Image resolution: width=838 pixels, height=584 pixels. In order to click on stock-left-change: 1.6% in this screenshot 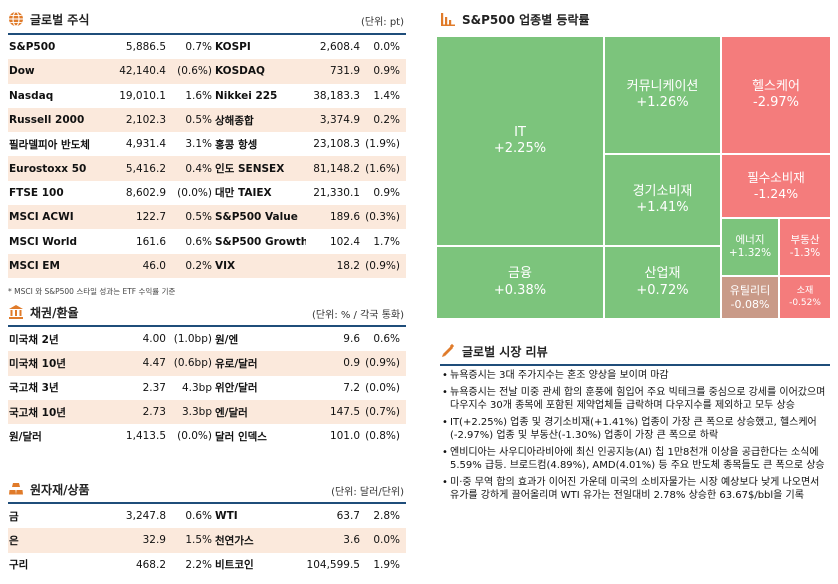, I will do `click(198, 95)`.